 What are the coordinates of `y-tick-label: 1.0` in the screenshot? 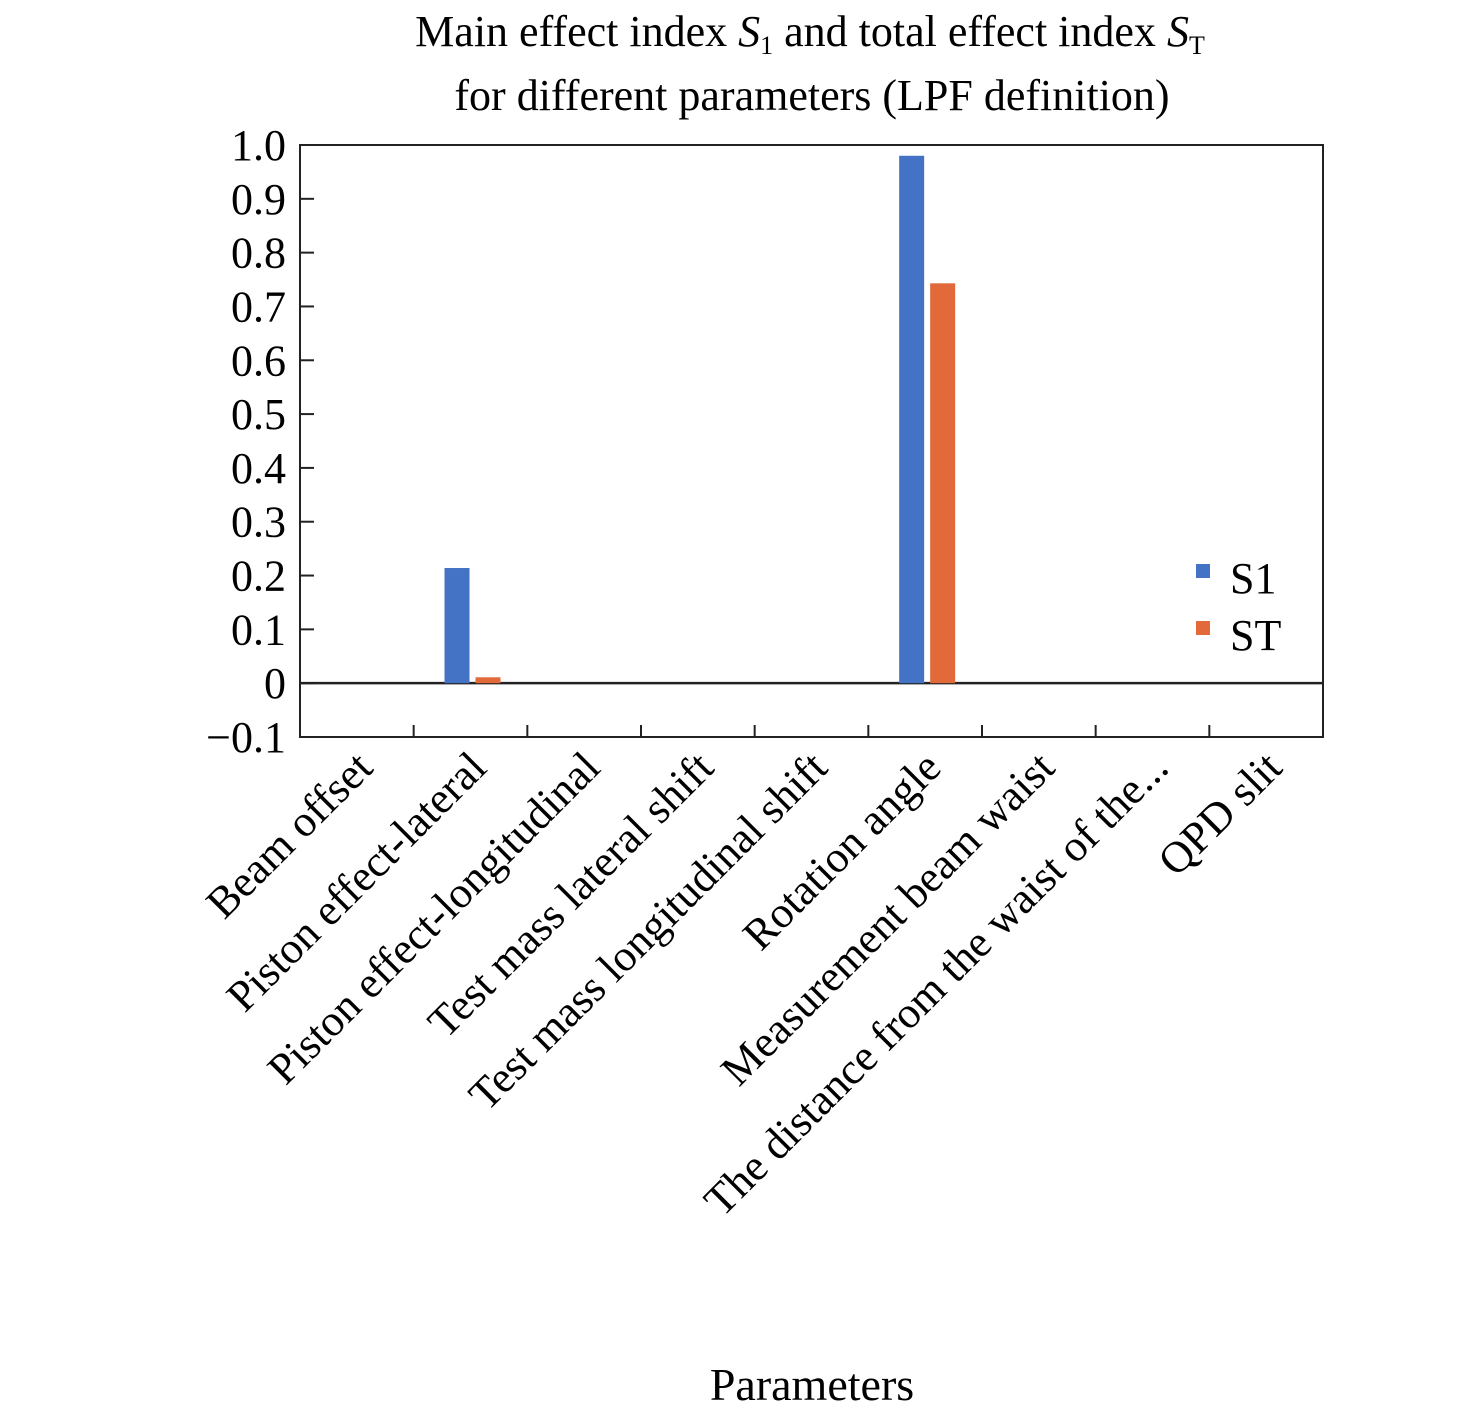 It's located at (258, 145).